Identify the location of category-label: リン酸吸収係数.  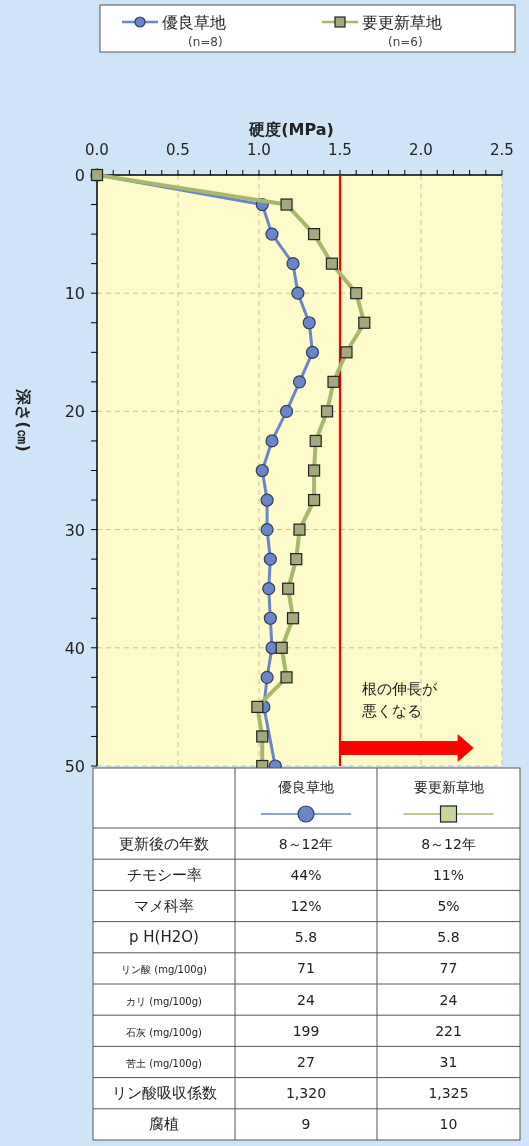
(164, 1093).